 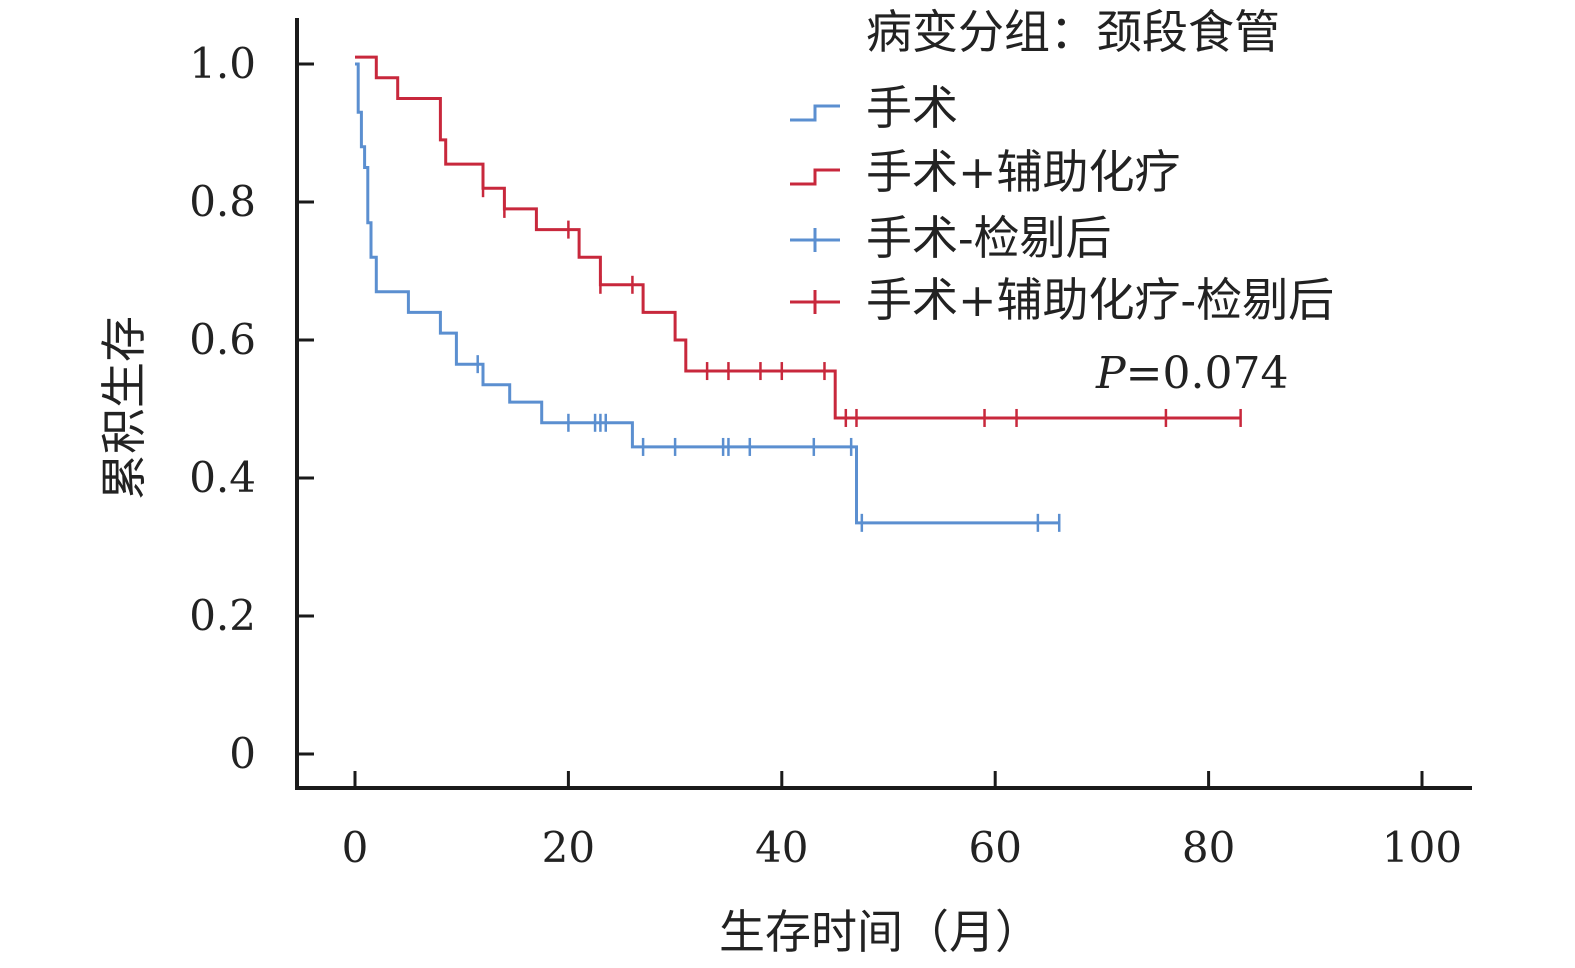 What do you see at coordinates (1111, 373) in the screenshot?
I see `p-label: P` at bounding box center [1111, 373].